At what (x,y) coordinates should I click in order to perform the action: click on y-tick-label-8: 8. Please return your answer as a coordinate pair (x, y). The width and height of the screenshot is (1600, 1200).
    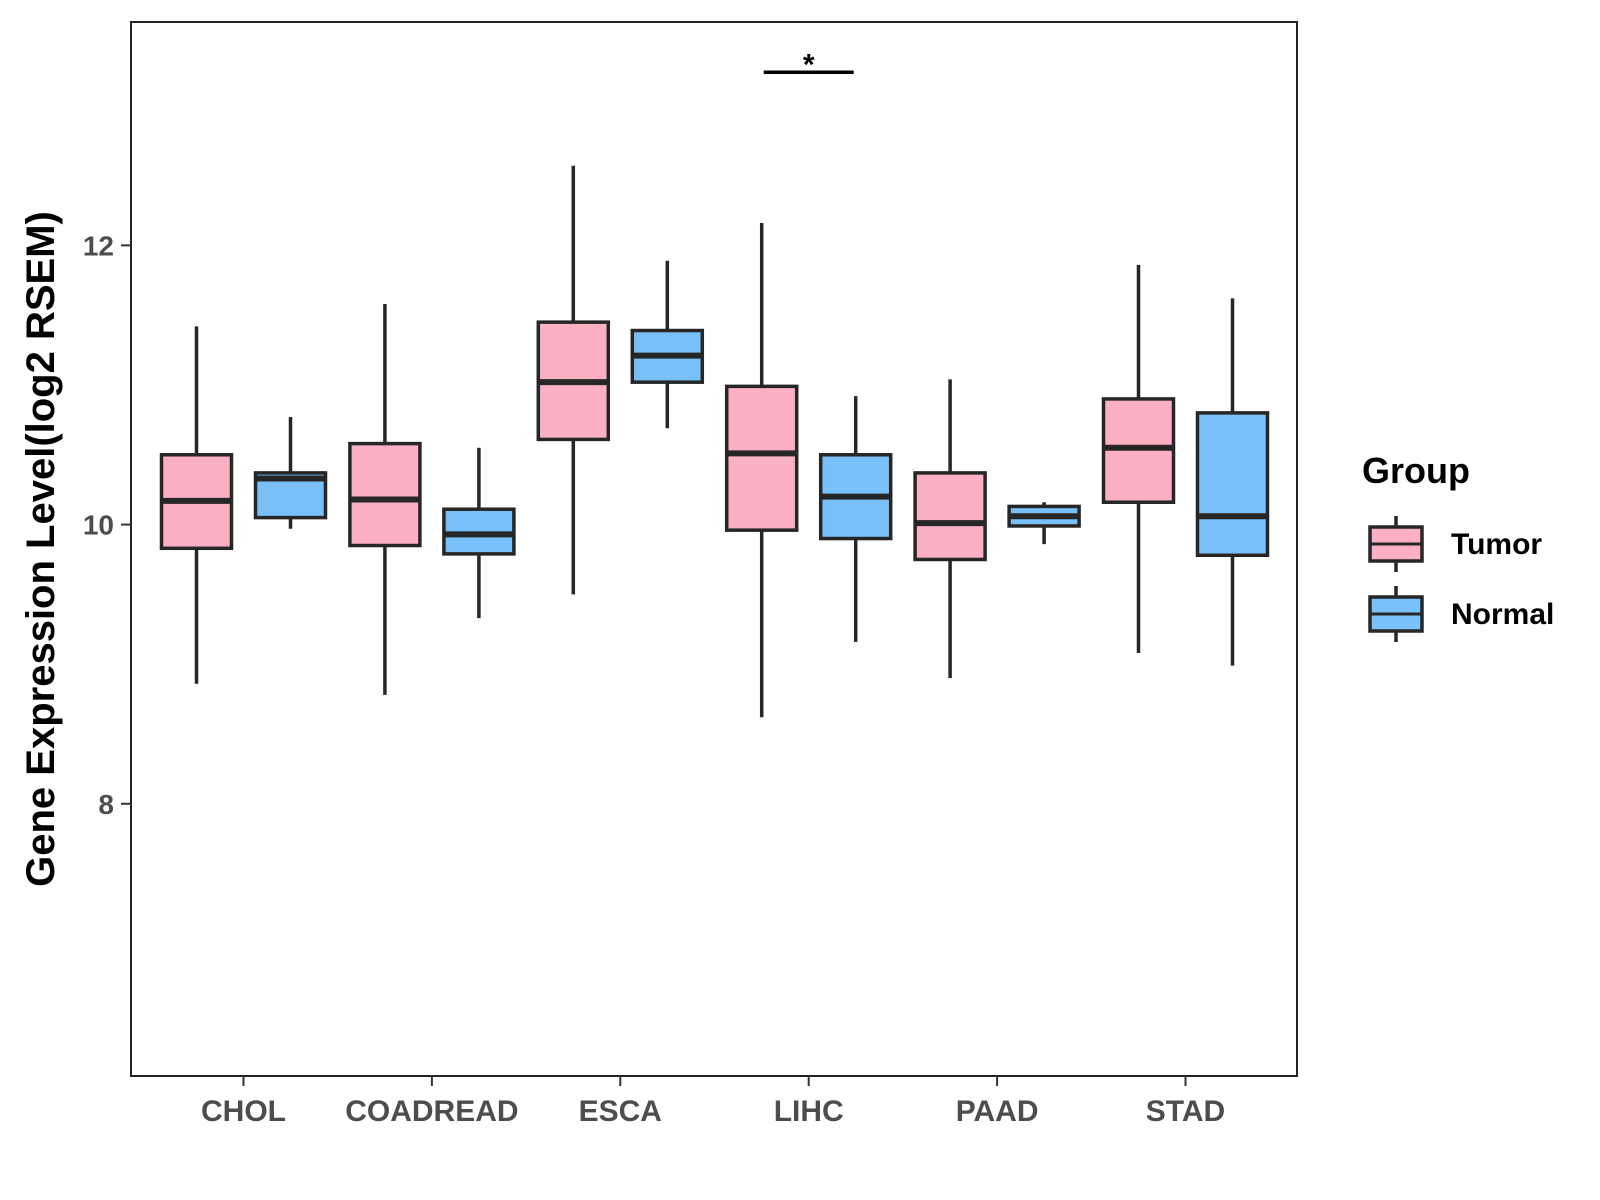
    Looking at the image, I should click on (106, 804).